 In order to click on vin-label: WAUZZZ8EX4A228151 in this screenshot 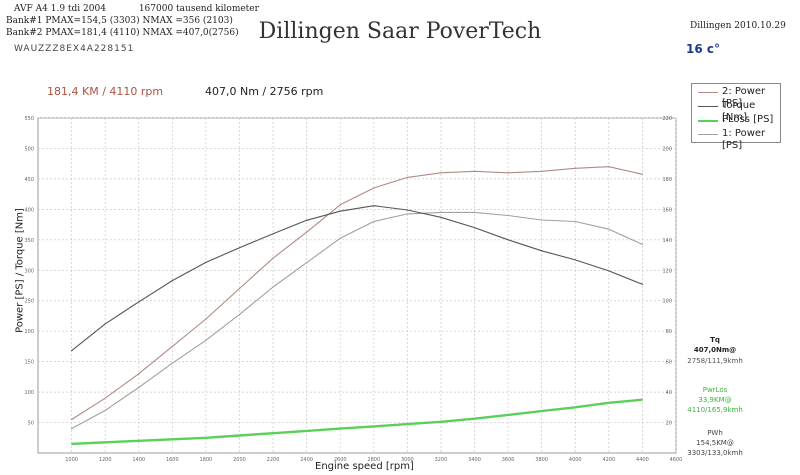, I will do `click(74, 49)`.